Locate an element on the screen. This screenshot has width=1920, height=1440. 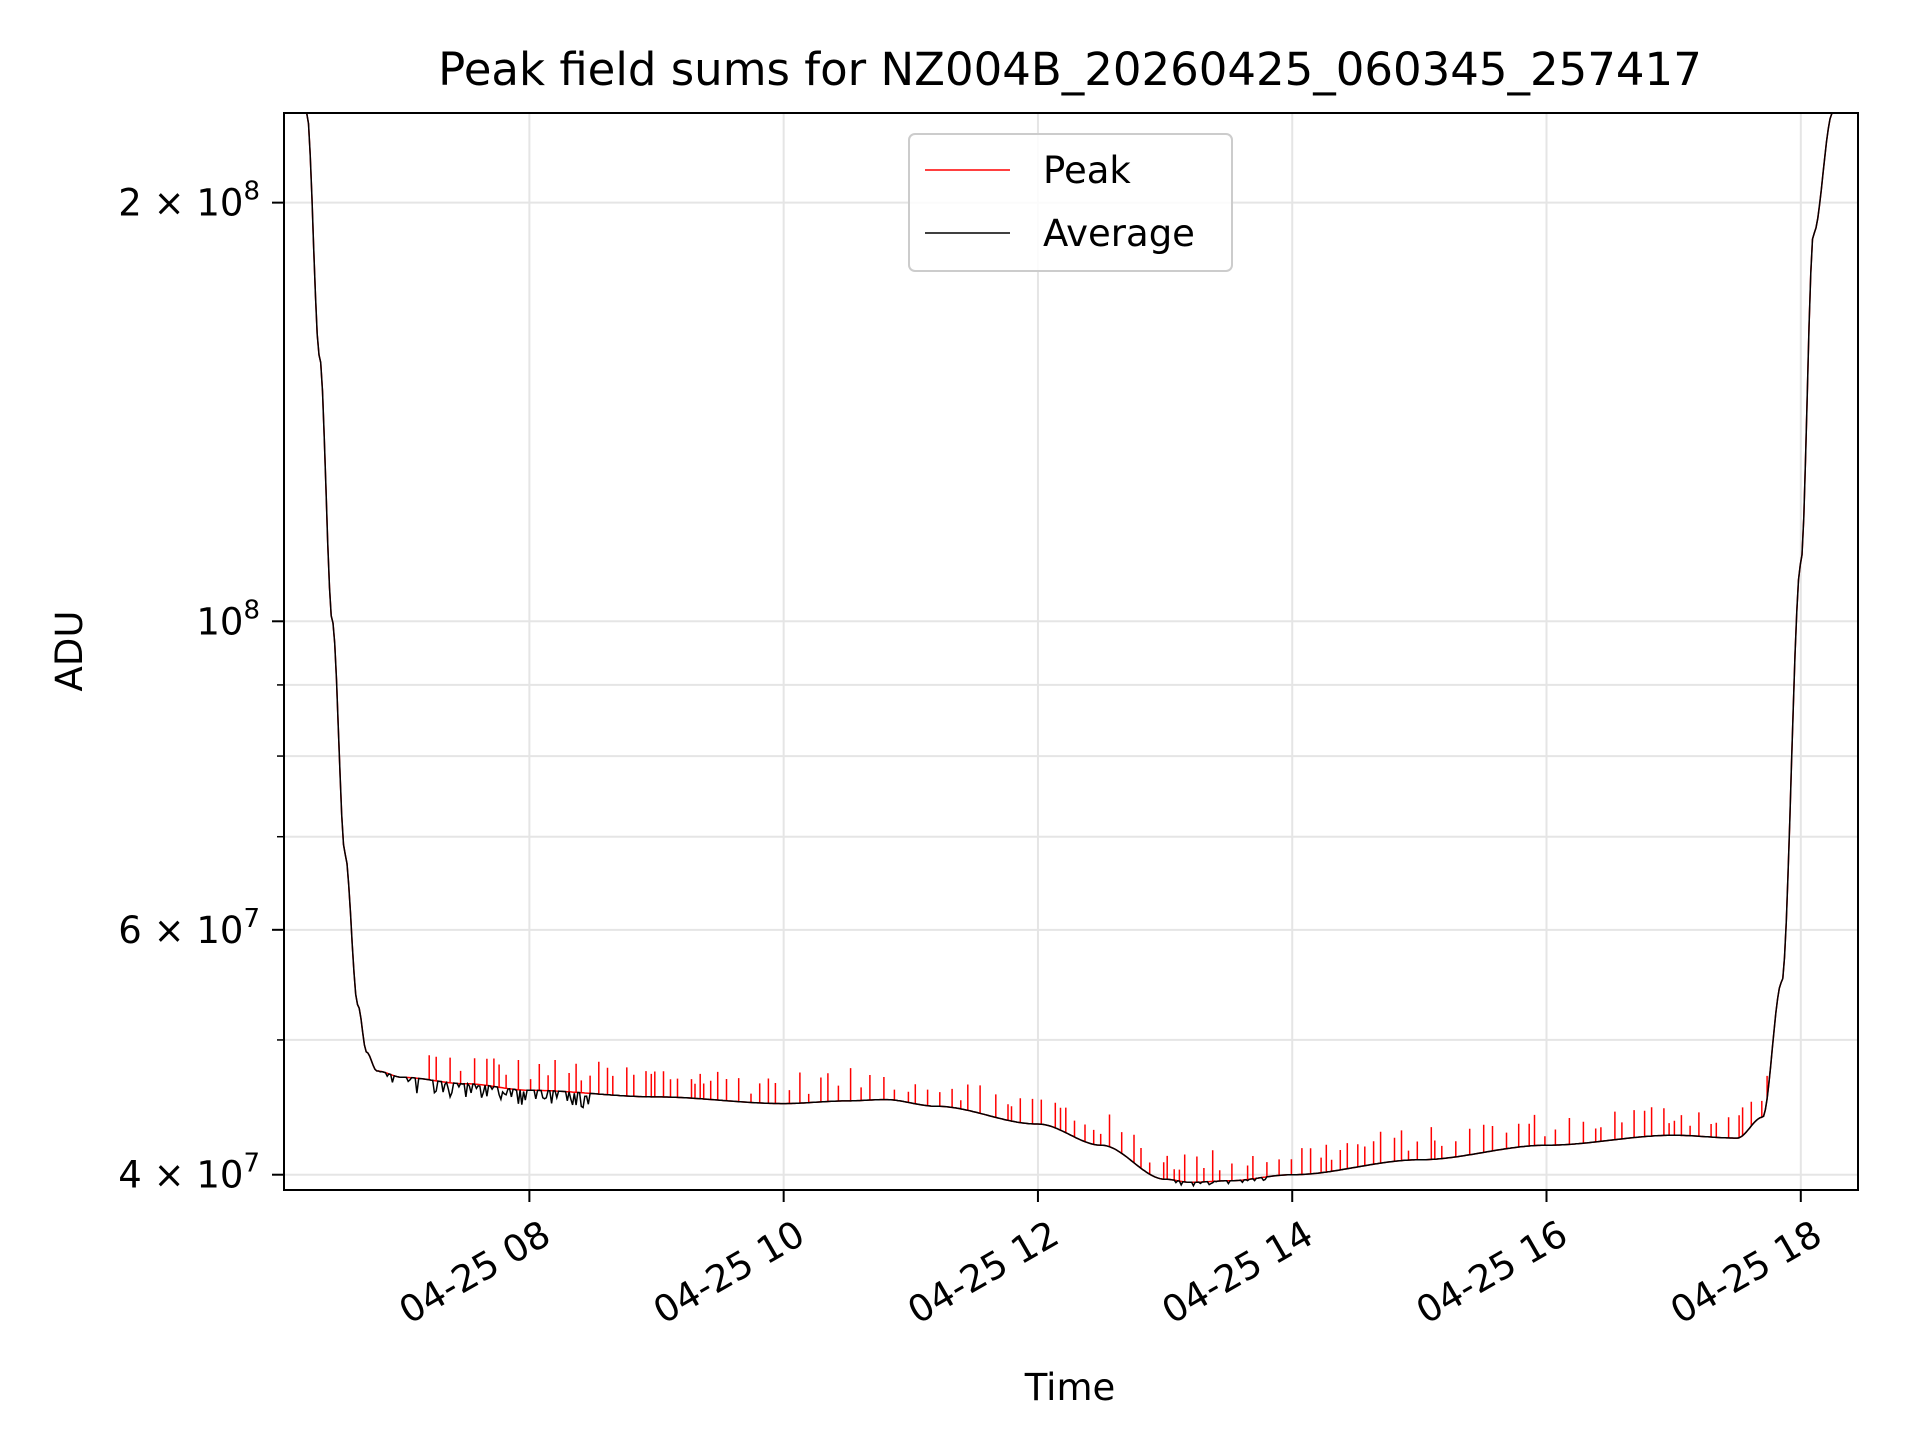
y-tick-label: 6 × 107 is located at coordinates (189, 928).